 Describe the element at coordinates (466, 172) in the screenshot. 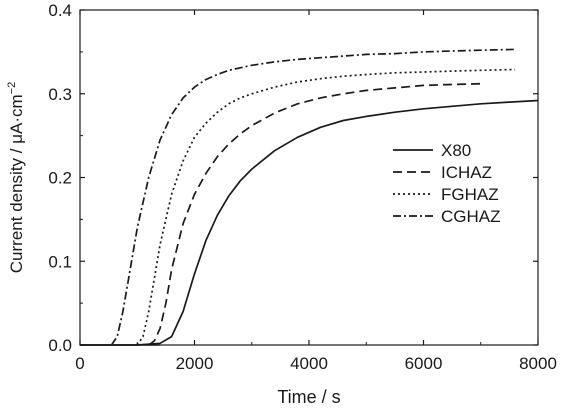

I see `legend-label-ichaz: ICHAZ` at that location.